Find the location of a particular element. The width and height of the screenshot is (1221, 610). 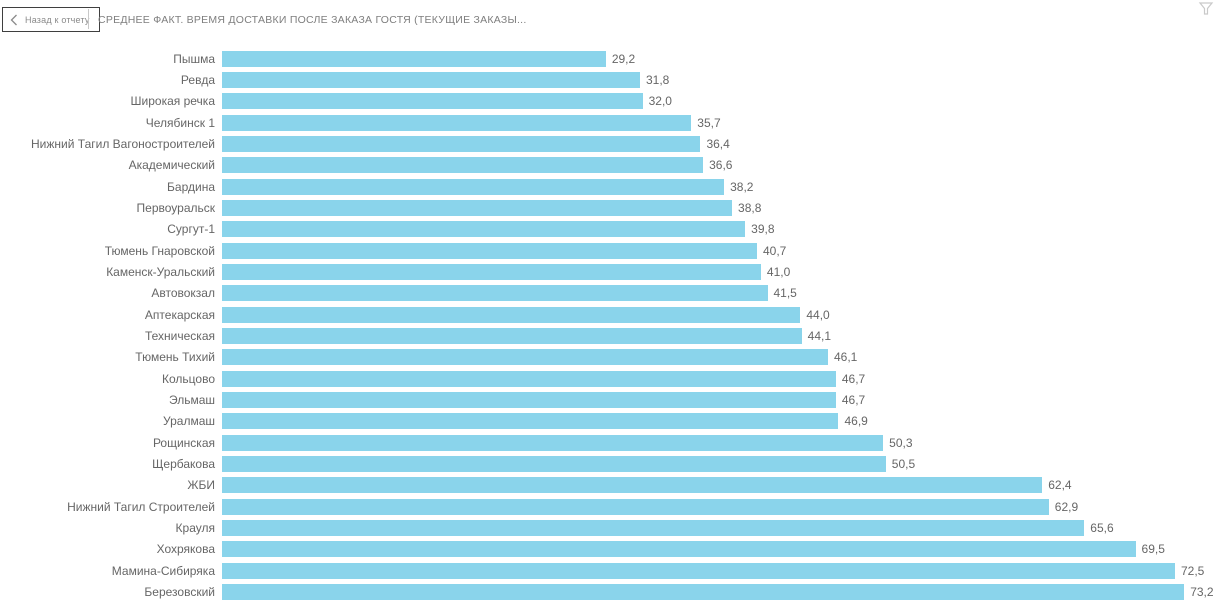

value-label: 39,8 is located at coordinates (763, 229).